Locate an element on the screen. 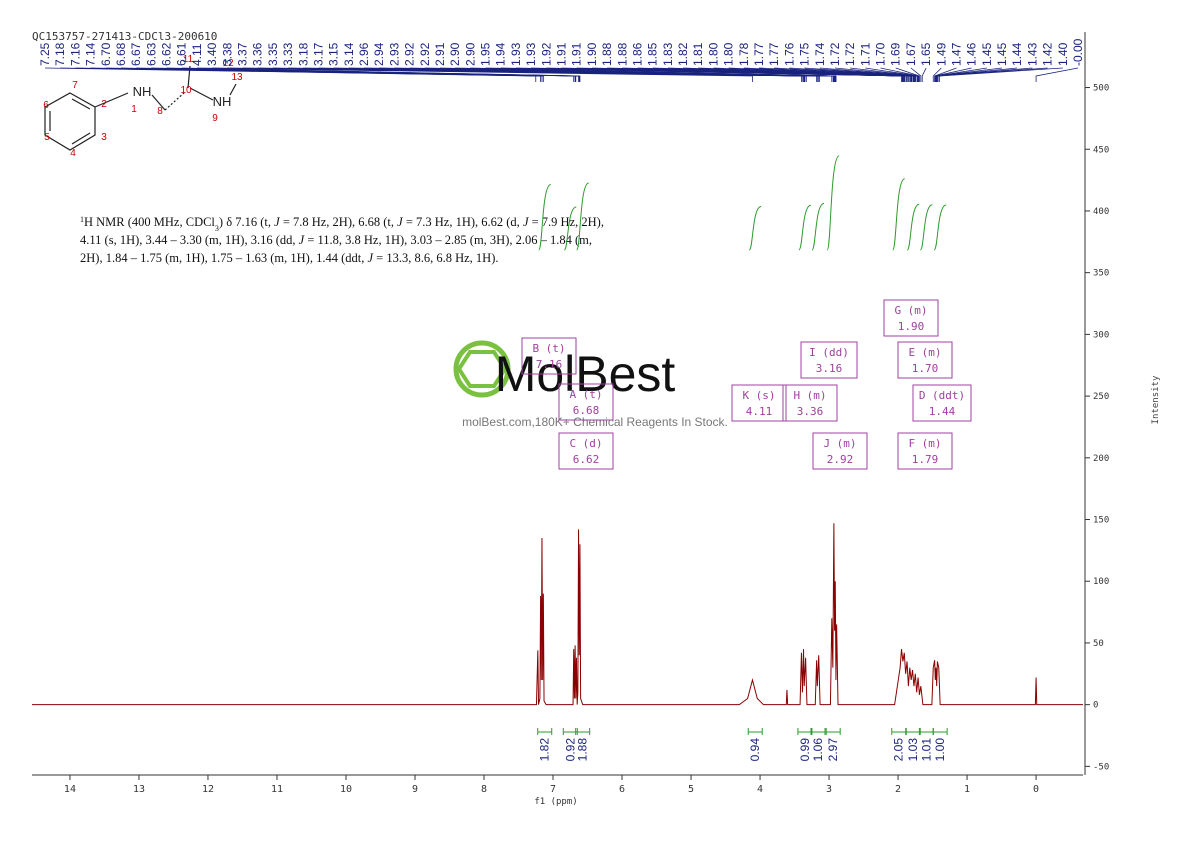 The height and width of the screenshot is (841, 1190). peak-label: 1.91 is located at coordinates (577, 54).